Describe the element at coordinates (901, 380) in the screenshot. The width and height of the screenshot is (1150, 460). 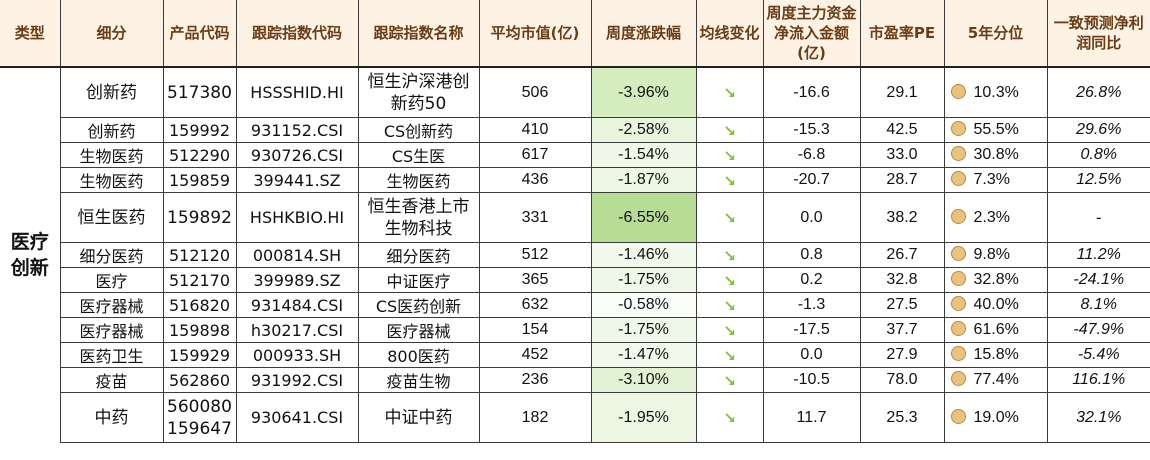
I see `pe-cell: 78.0` at that location.